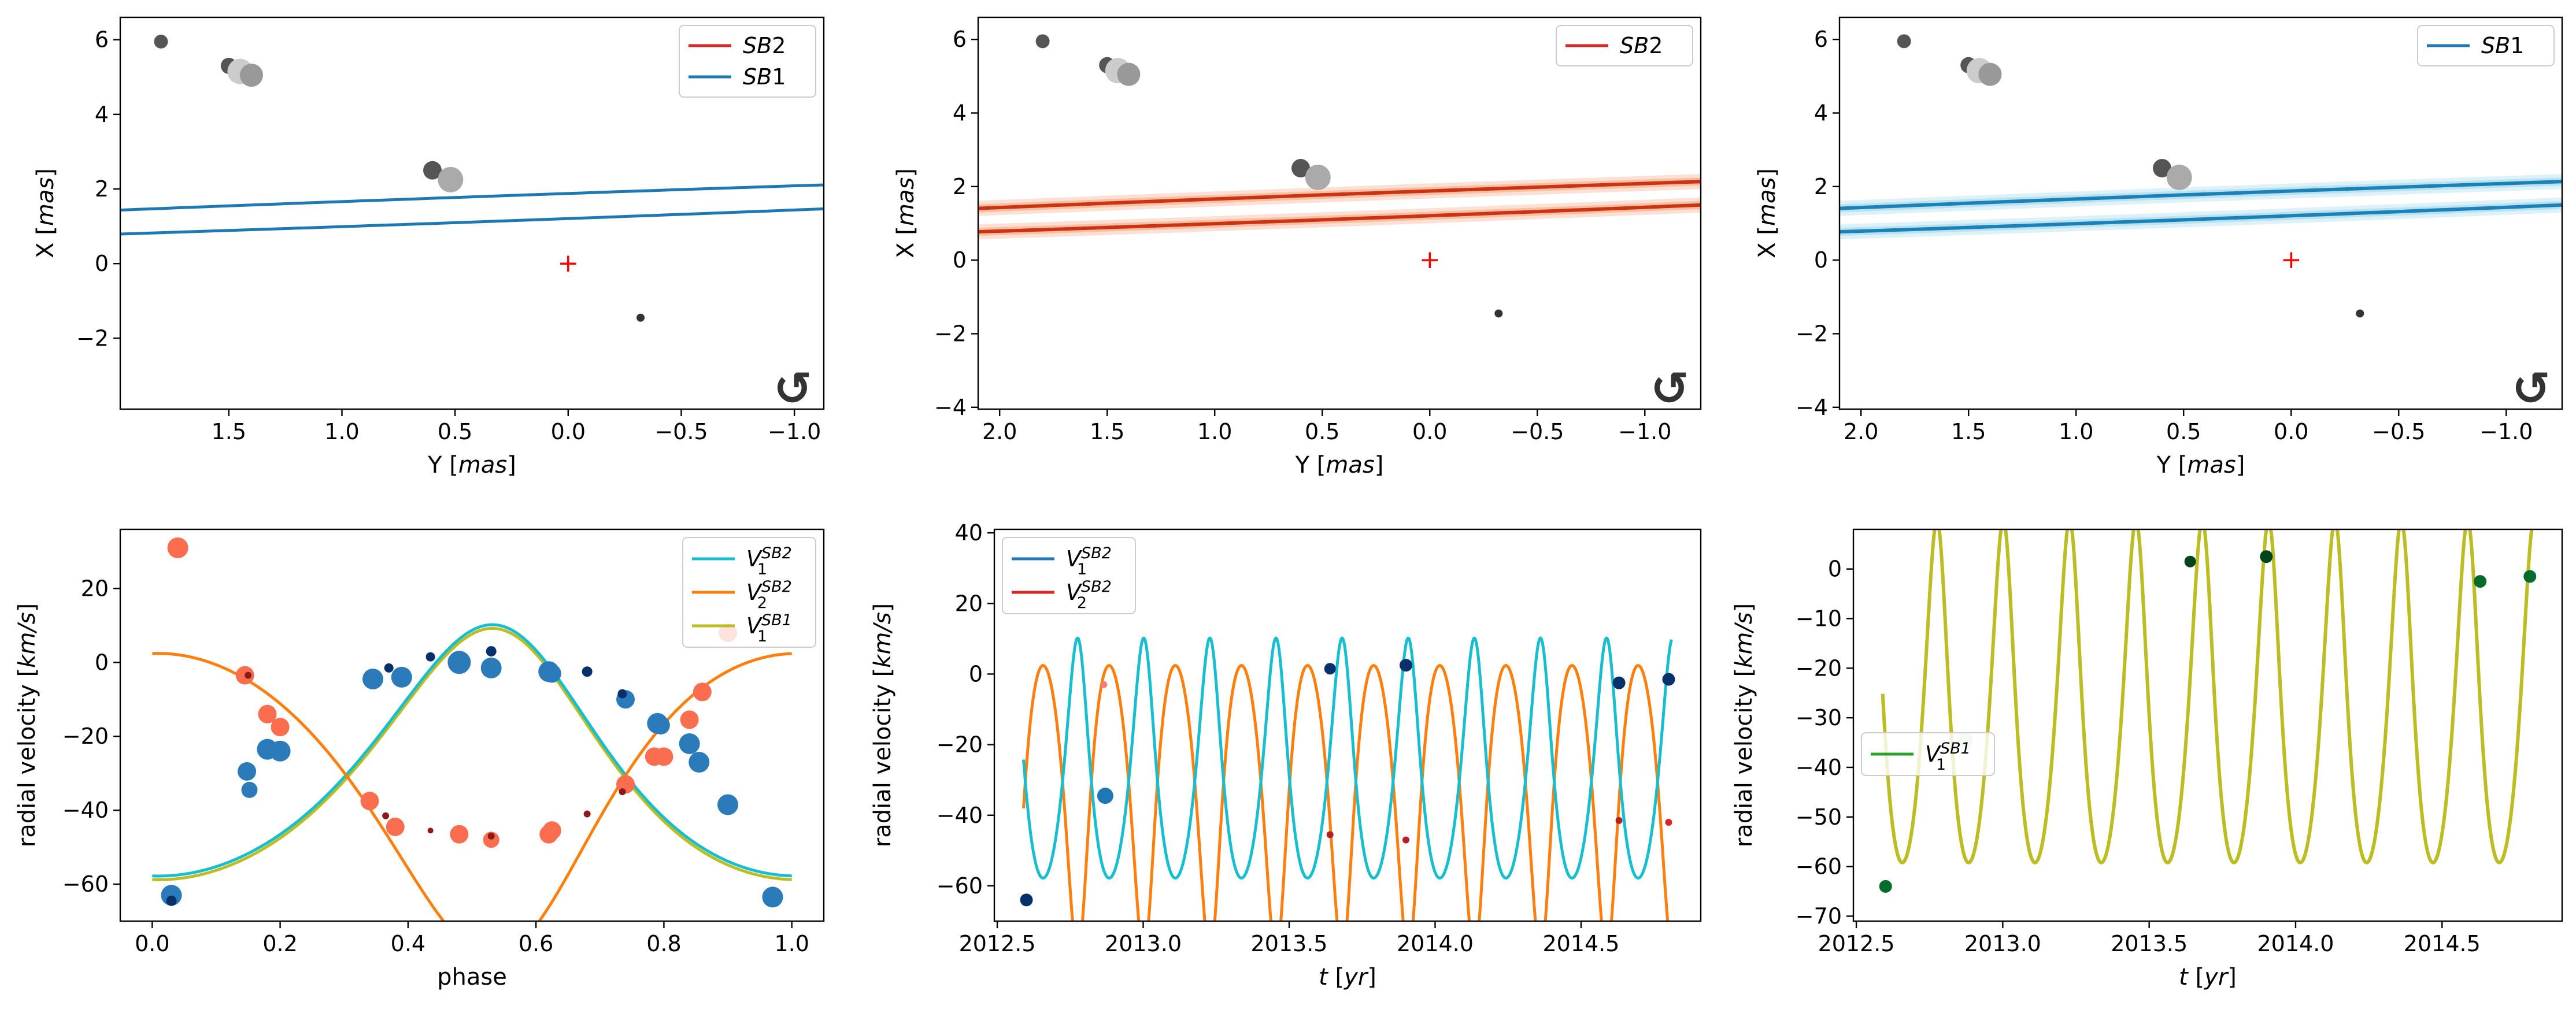  I want to click on y-tick-label: −2, so click(92, 338).